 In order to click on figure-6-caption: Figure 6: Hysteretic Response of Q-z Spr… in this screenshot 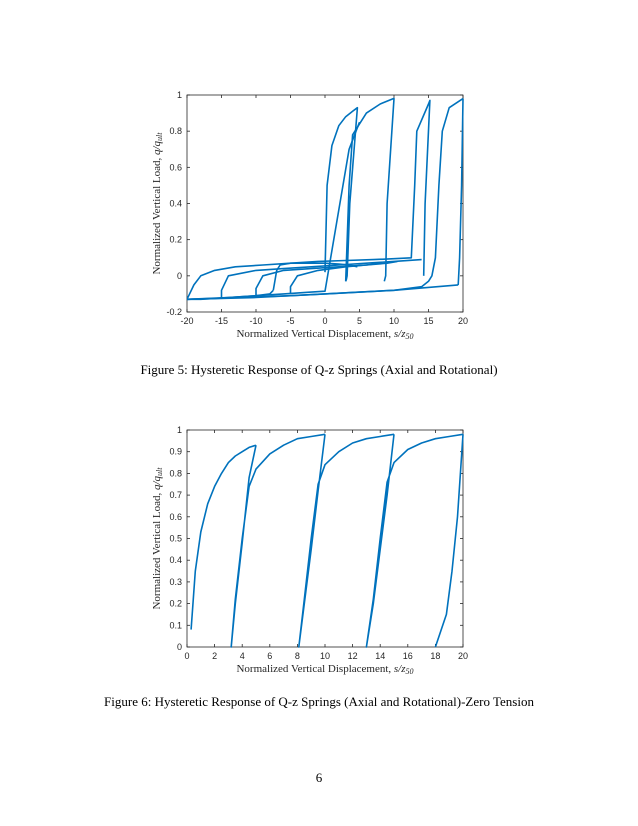, I will do `click(319, 701)`.